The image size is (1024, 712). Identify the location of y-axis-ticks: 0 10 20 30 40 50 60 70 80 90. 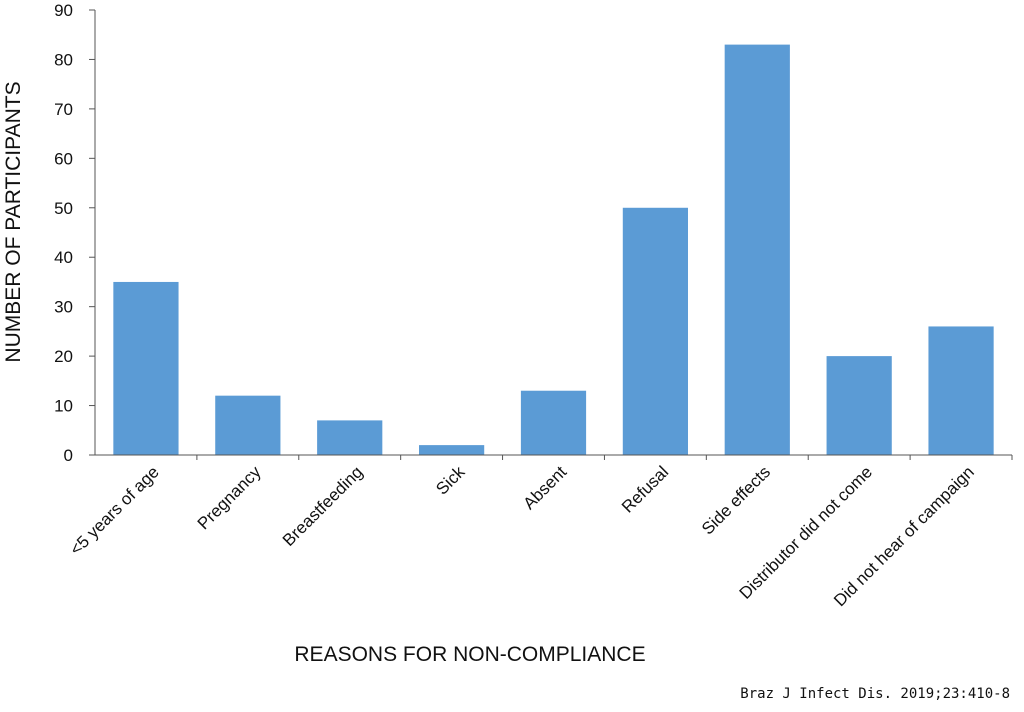
(74, 233).